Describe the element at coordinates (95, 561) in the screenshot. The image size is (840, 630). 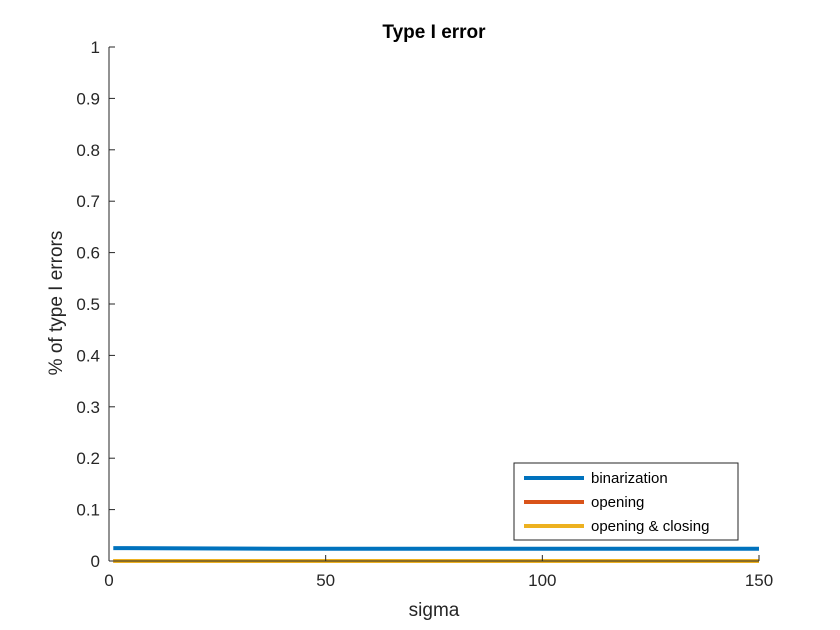
I see `y-tick-label: 0` at that location.